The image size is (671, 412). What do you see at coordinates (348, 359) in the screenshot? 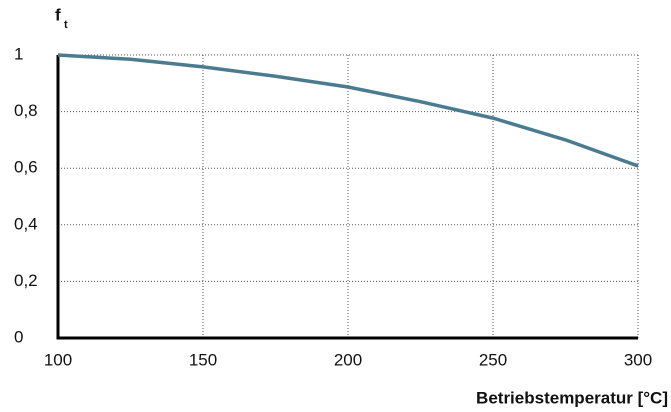
I see `x-tick-label: 200` at bounding box center [348, 359].